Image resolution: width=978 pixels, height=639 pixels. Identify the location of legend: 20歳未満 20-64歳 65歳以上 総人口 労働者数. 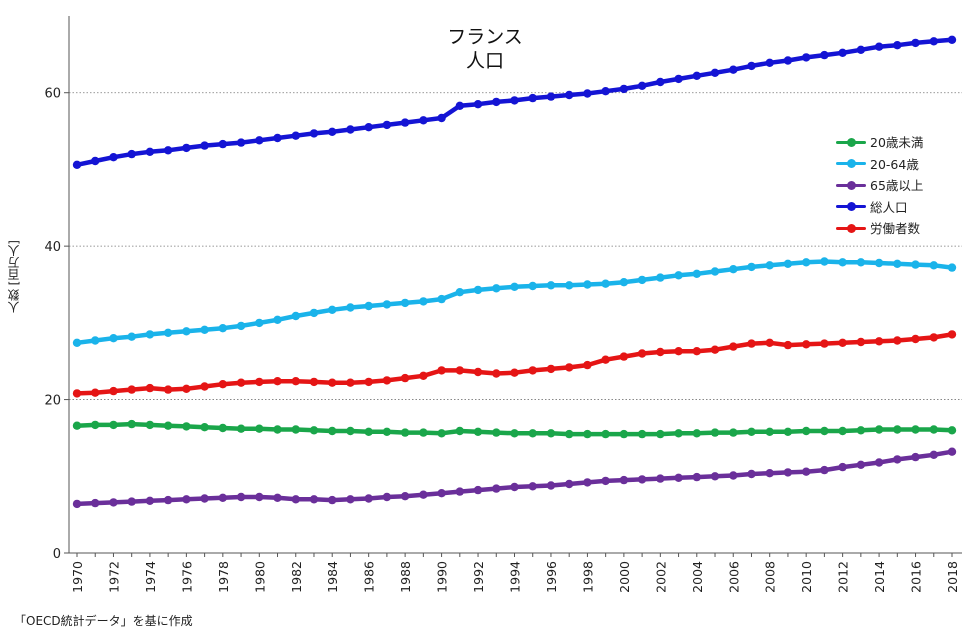
(878, 185).